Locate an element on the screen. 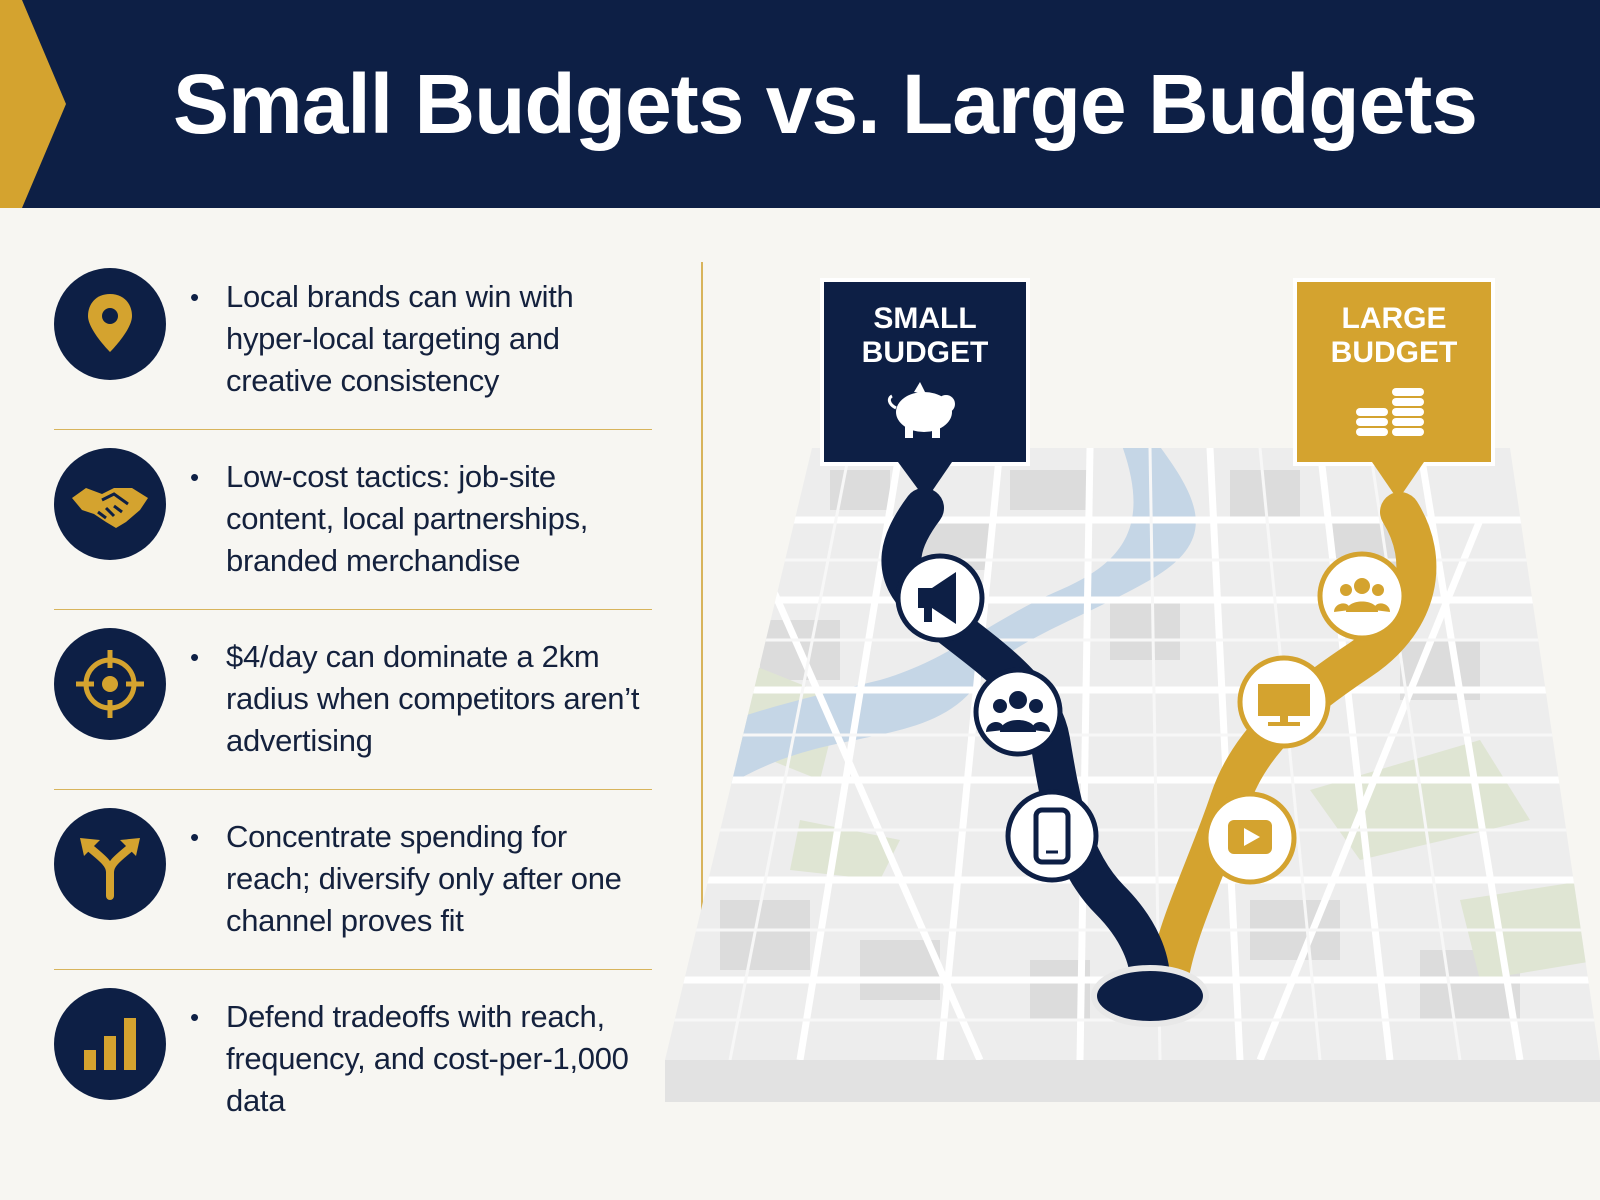  large-budget-label-line2: BUDGET is located at coordinates (1394, 352).